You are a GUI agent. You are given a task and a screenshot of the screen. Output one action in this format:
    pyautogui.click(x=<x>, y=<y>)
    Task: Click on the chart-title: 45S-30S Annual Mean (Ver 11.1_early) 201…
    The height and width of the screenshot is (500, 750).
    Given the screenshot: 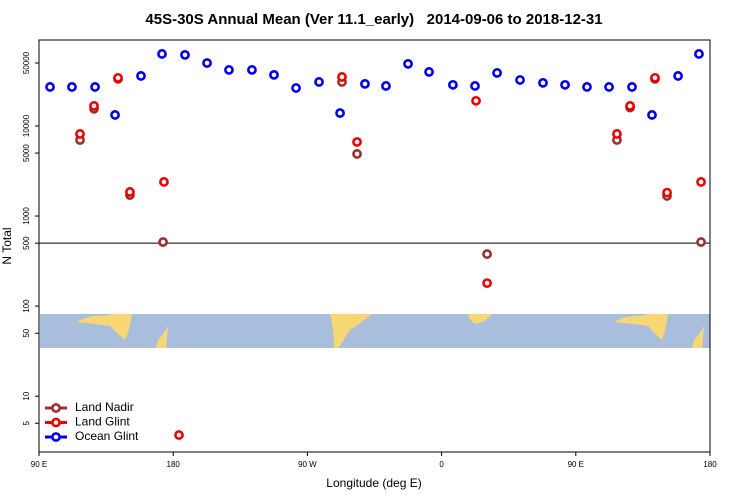 What is the action you would take?
    pyautogui.click(x=373, y=19)
    